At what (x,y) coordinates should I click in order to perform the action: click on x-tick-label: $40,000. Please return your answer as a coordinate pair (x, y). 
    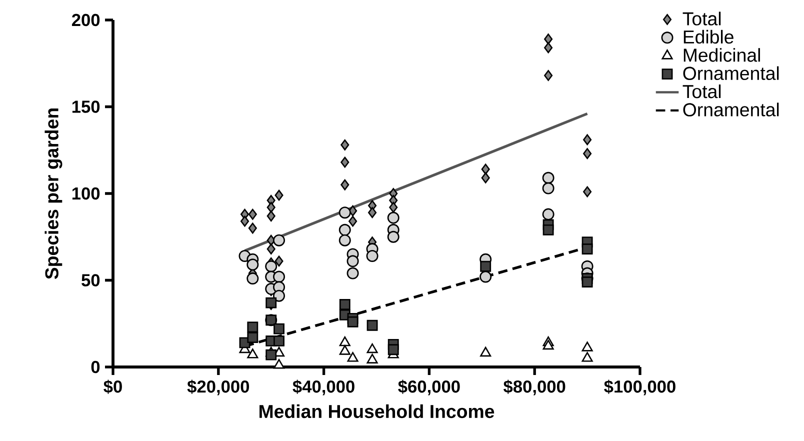
    Looking at the image, I should click on (323, 388).